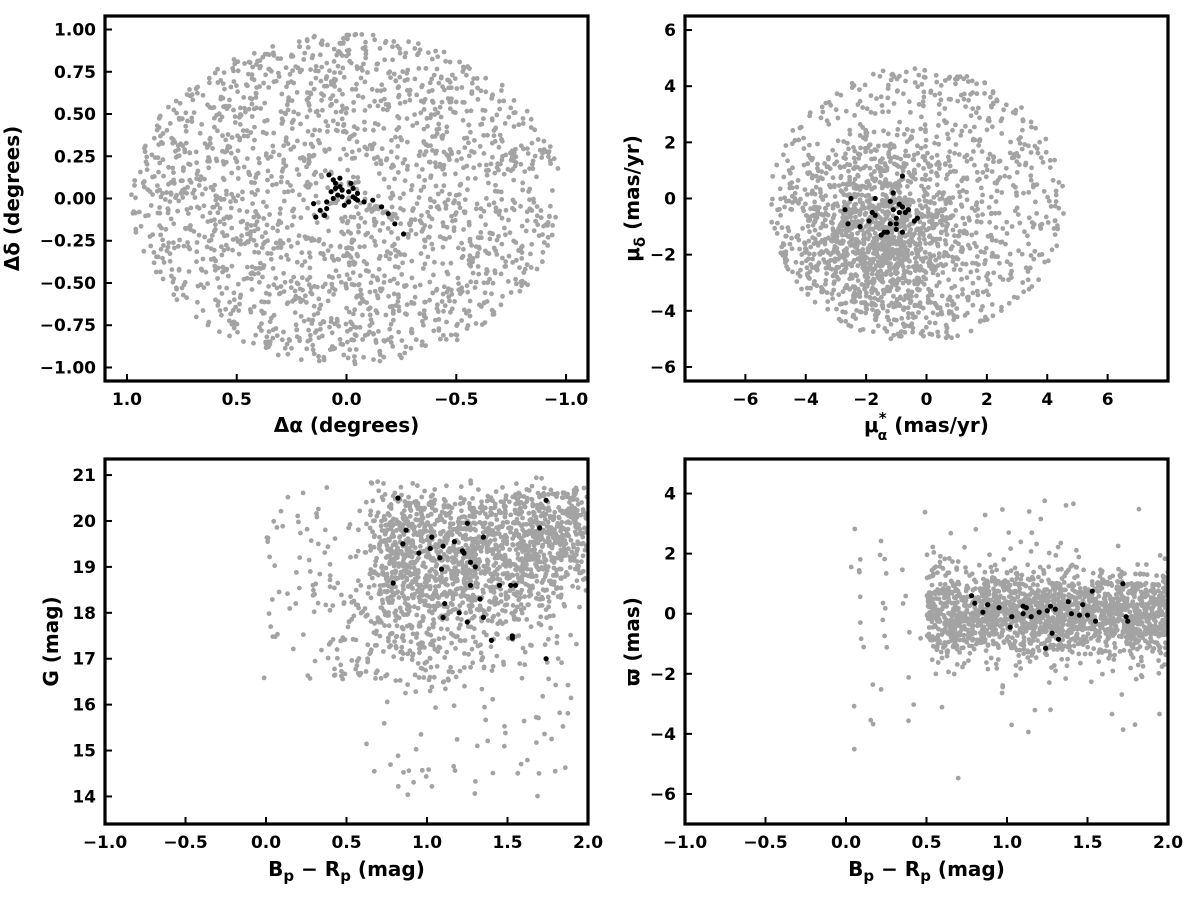 The image size is (1200, 900). Describe the element at coordinates (75, 157) in the screenshot. I see `y-tick-label: 0.25` at that location.